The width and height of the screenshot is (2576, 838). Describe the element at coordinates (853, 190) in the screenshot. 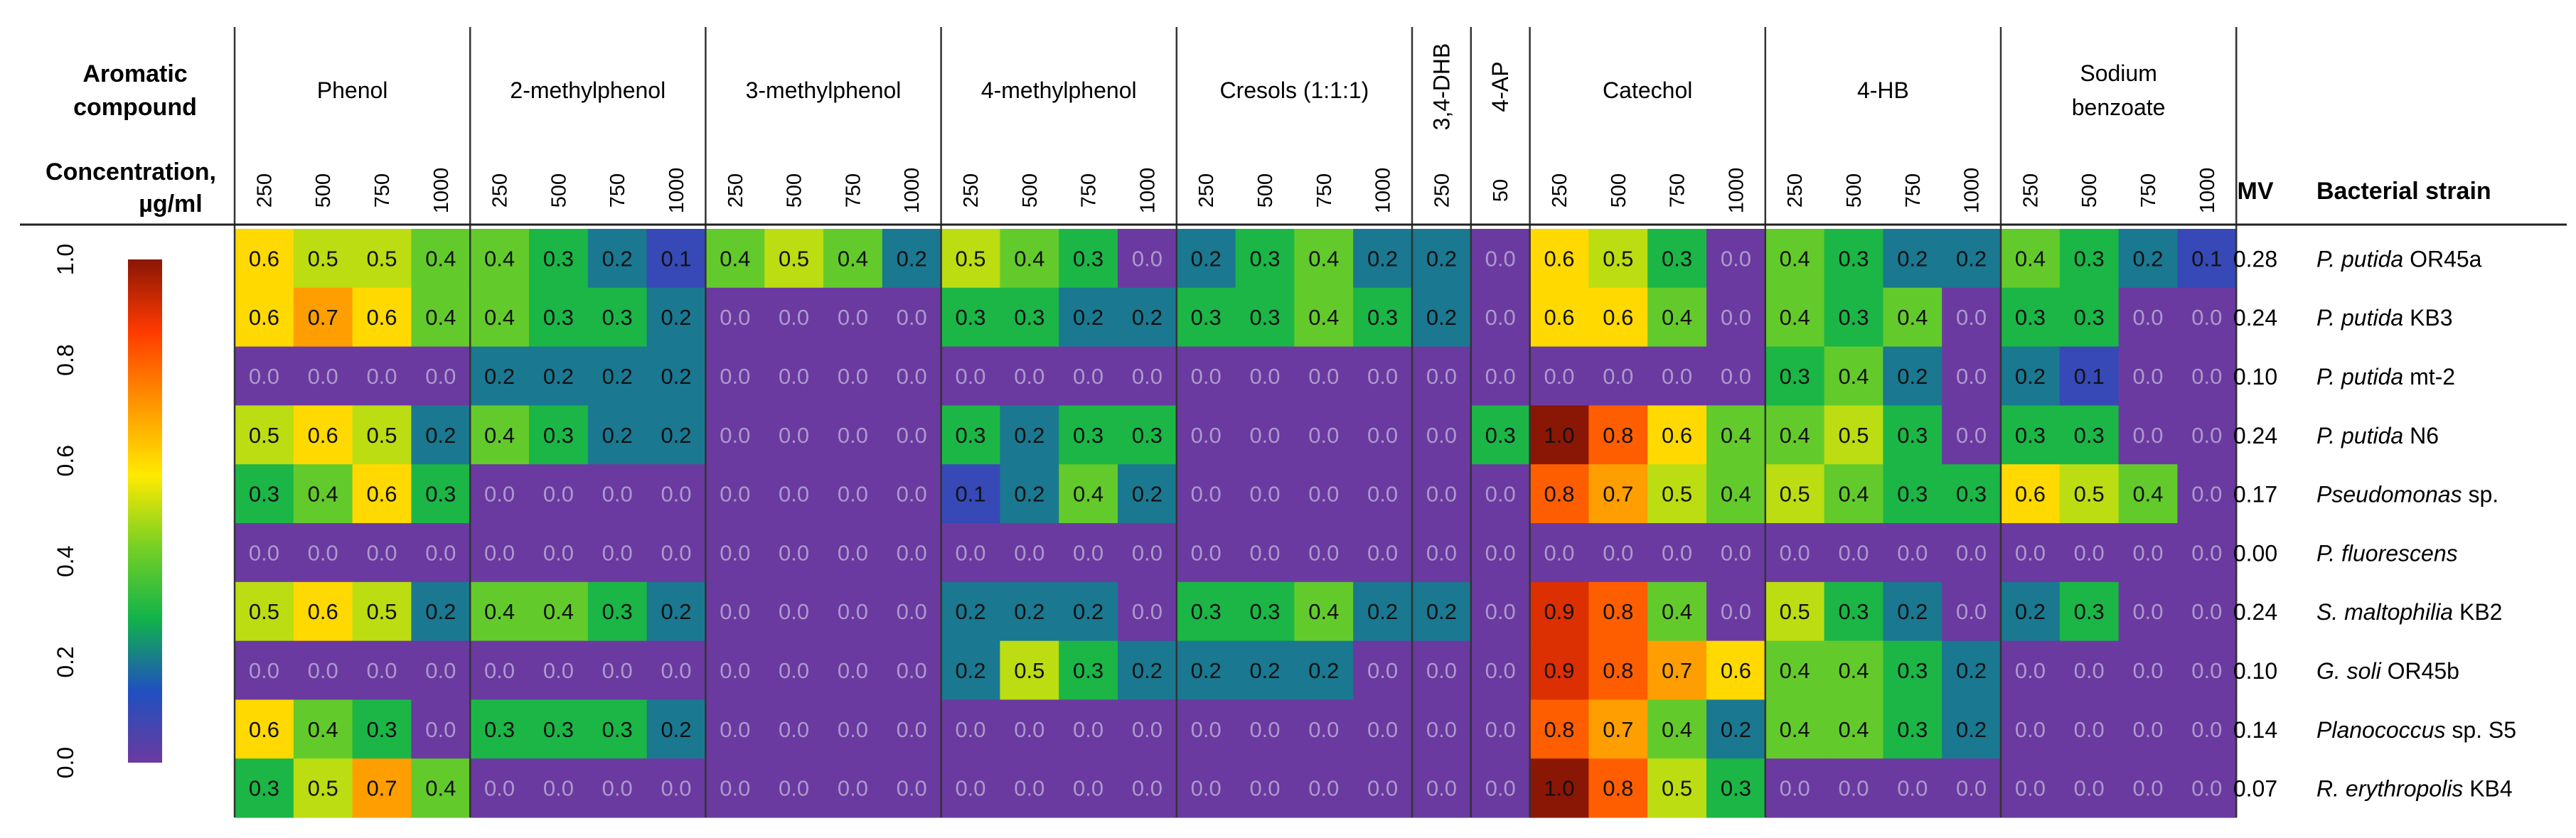

I see `concentration-tick-label: 750` at that location.